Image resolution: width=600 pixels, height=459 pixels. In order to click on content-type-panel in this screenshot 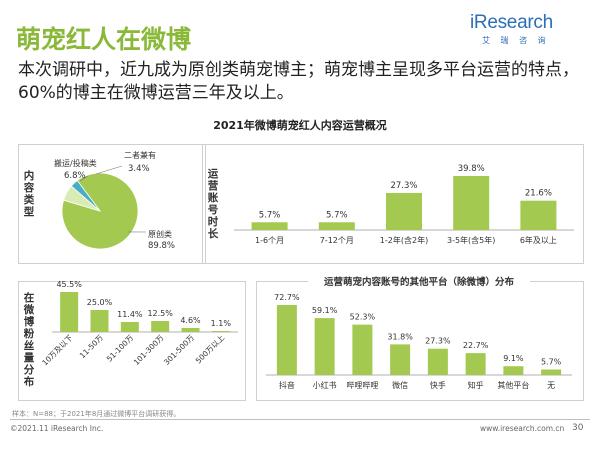, I will do `click(112, 204)`.